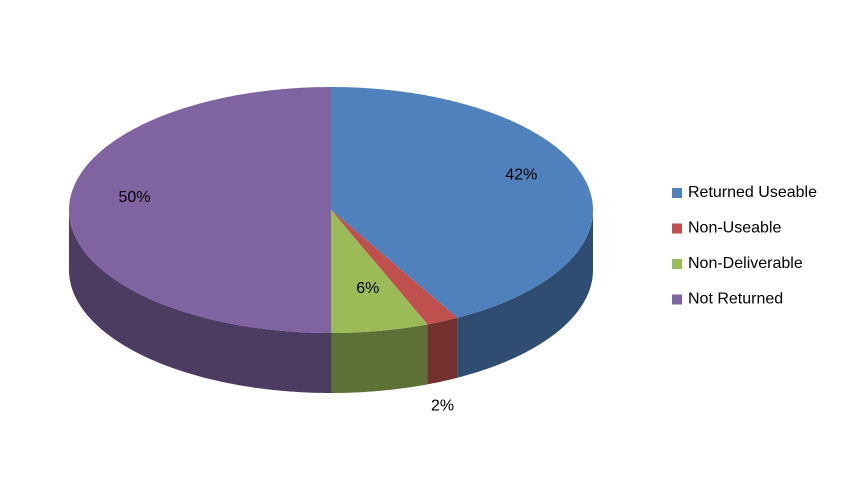  I want to click on data-label: 50%, so click(134, 197).